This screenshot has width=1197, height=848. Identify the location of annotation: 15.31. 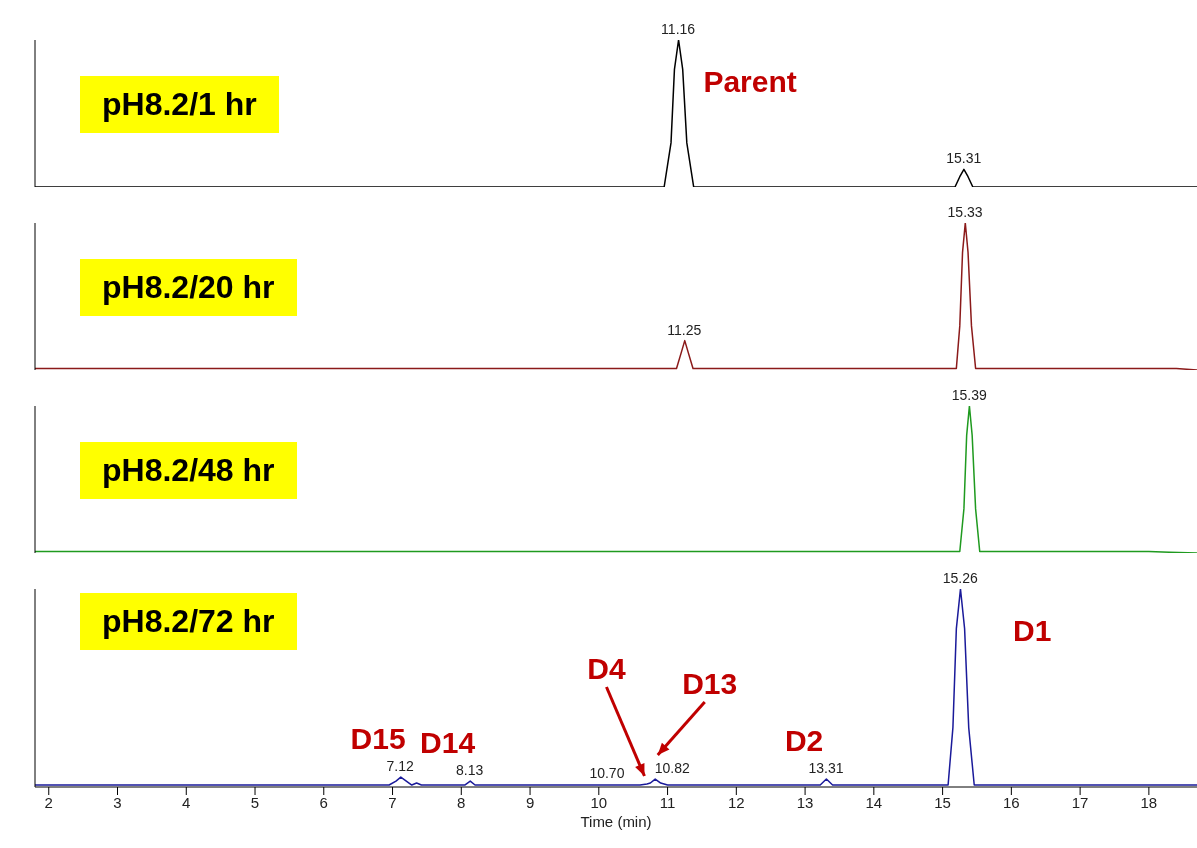
(964, 158).